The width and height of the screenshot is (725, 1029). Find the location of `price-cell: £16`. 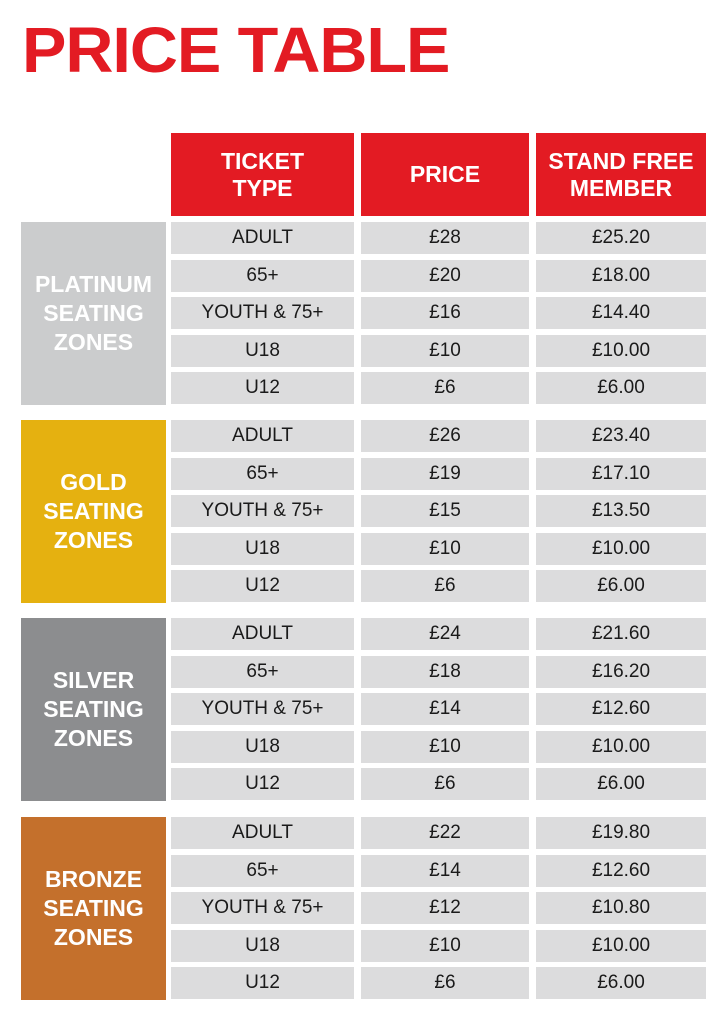

price-cell: £16 is located at coordinates (445, 313).